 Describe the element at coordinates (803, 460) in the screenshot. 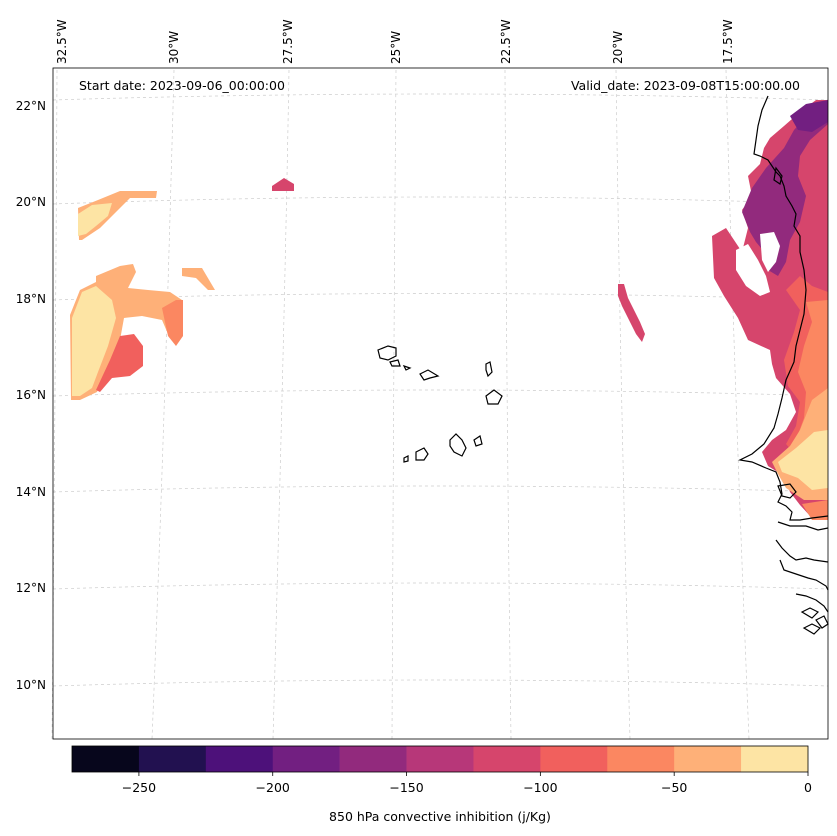

I see `contour-east-yellow` at that location.